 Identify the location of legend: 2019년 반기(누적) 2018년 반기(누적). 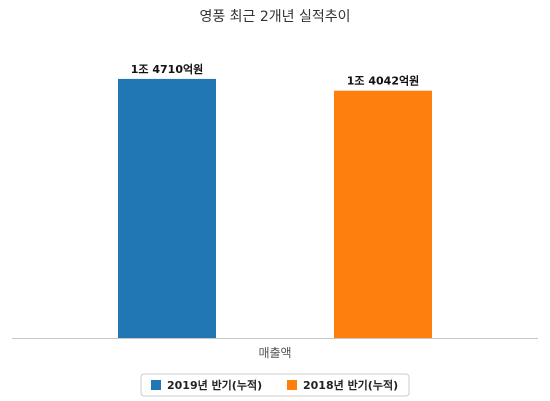
(275, 385).